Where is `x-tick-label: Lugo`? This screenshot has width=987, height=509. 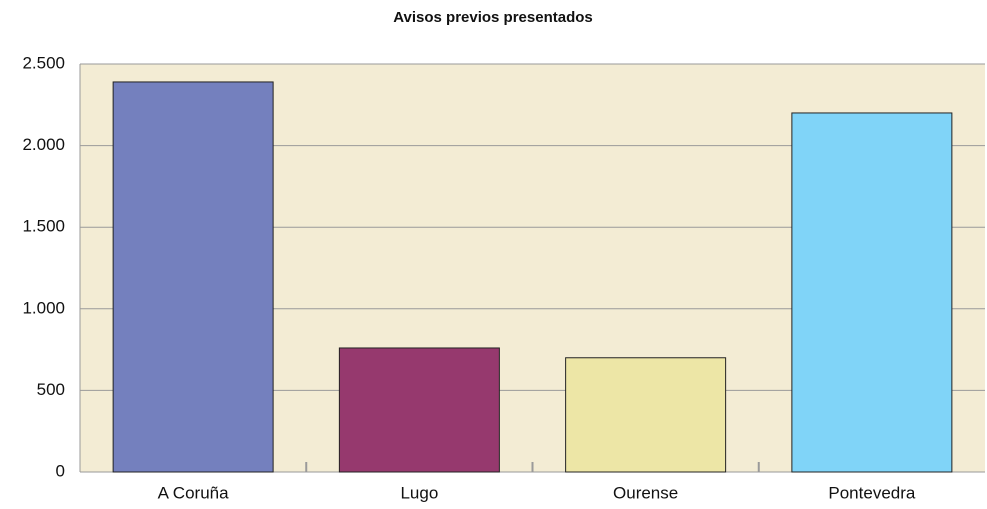 x-tick-label: Lugo is located at coordinates (419, 492).